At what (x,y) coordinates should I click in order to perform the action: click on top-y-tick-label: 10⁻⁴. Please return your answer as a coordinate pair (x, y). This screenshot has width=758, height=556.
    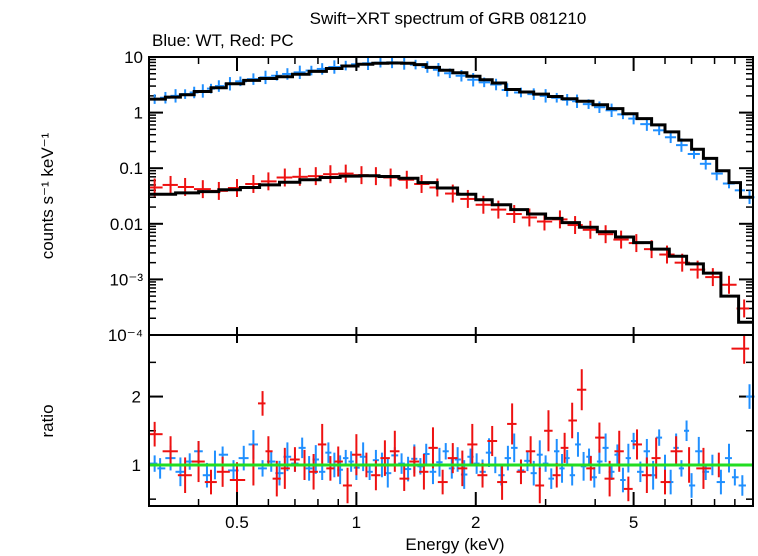
    Looking at the image, I should click on (125, 335).